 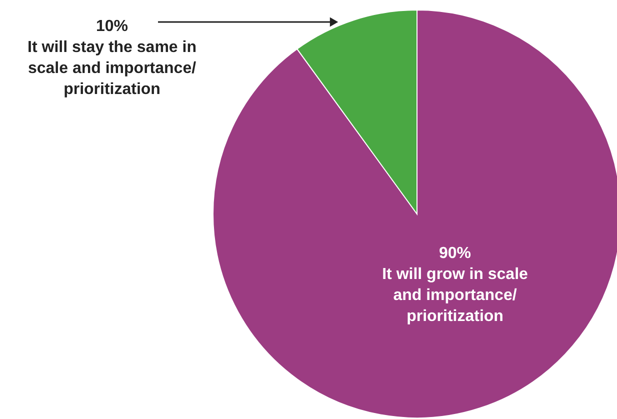 What do you see at coordinates (112, 26) in the screenshot?
I see `data-label: 10%` at bounding box center [112, 26].